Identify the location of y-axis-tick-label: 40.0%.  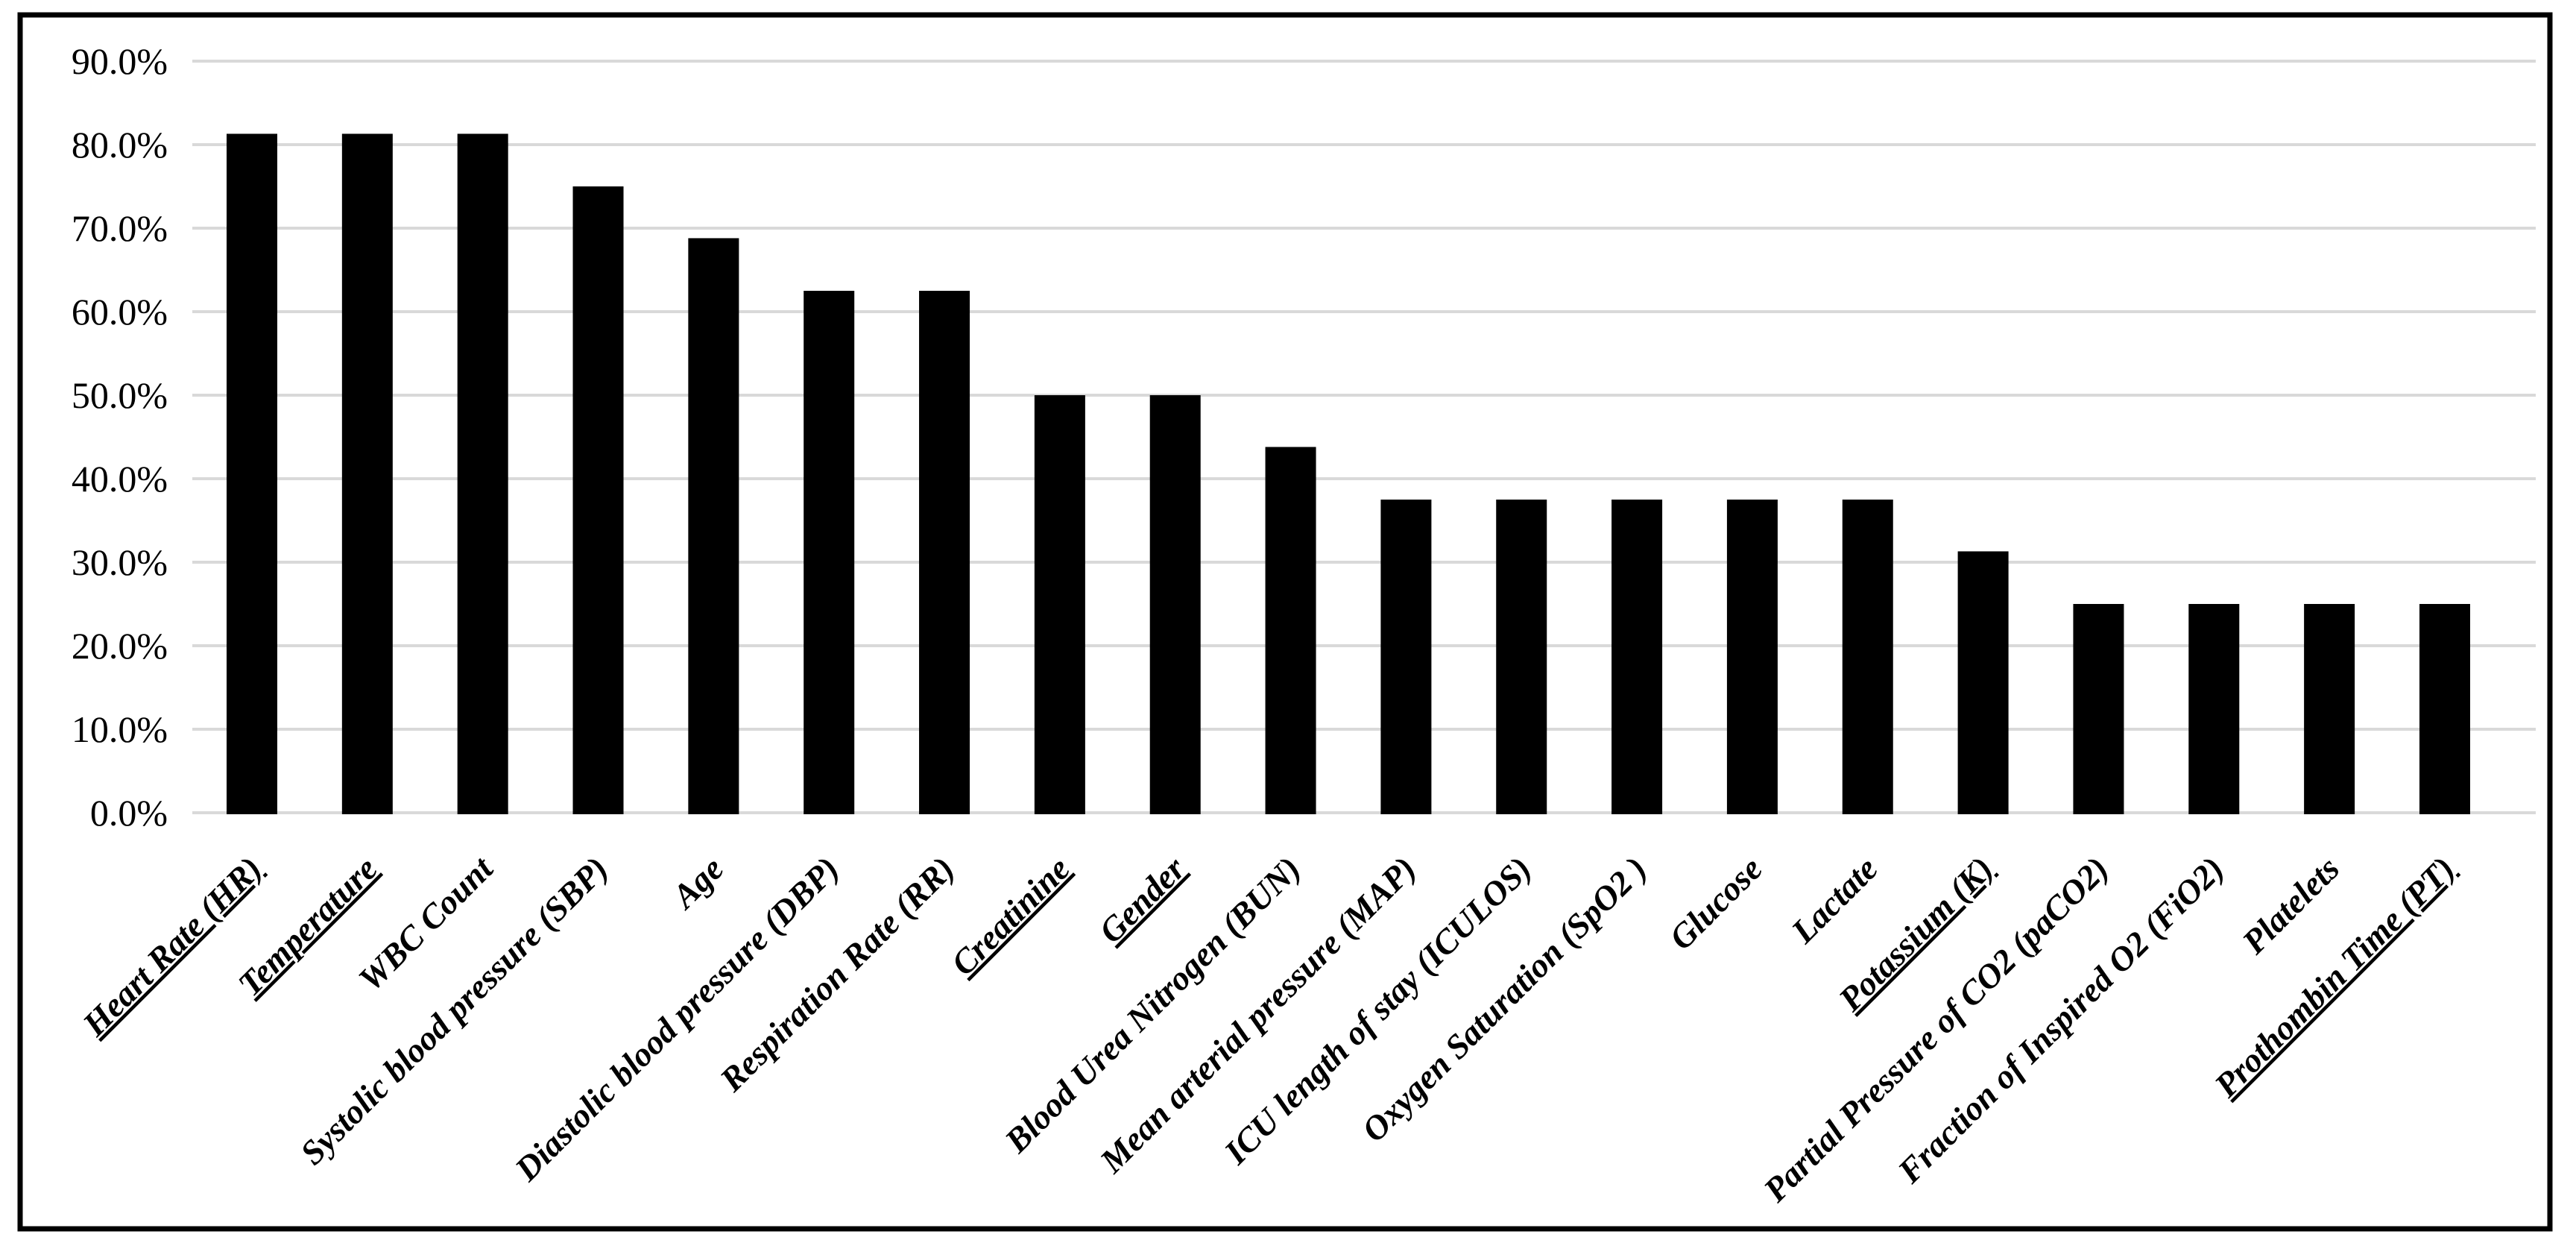
(120, 479).